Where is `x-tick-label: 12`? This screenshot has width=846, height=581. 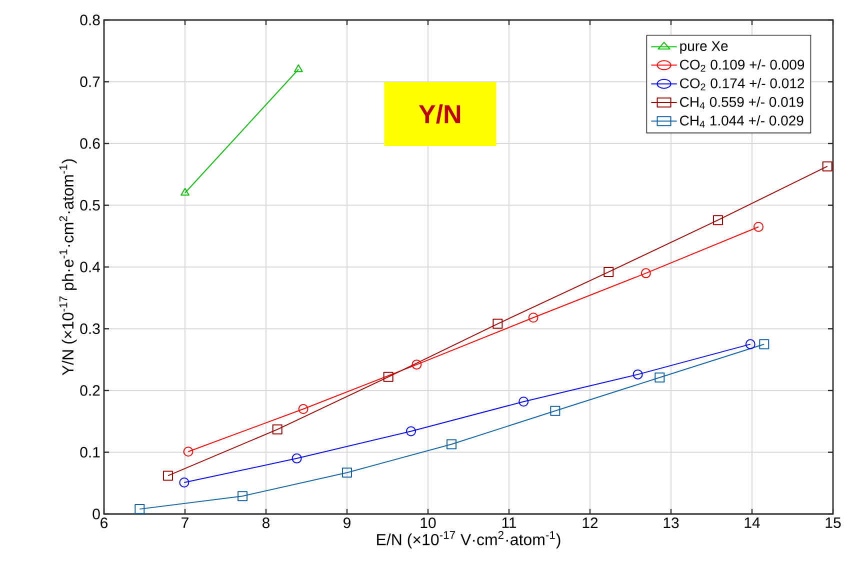
x-tick-label: 12 is located at coordinates (590, 523).